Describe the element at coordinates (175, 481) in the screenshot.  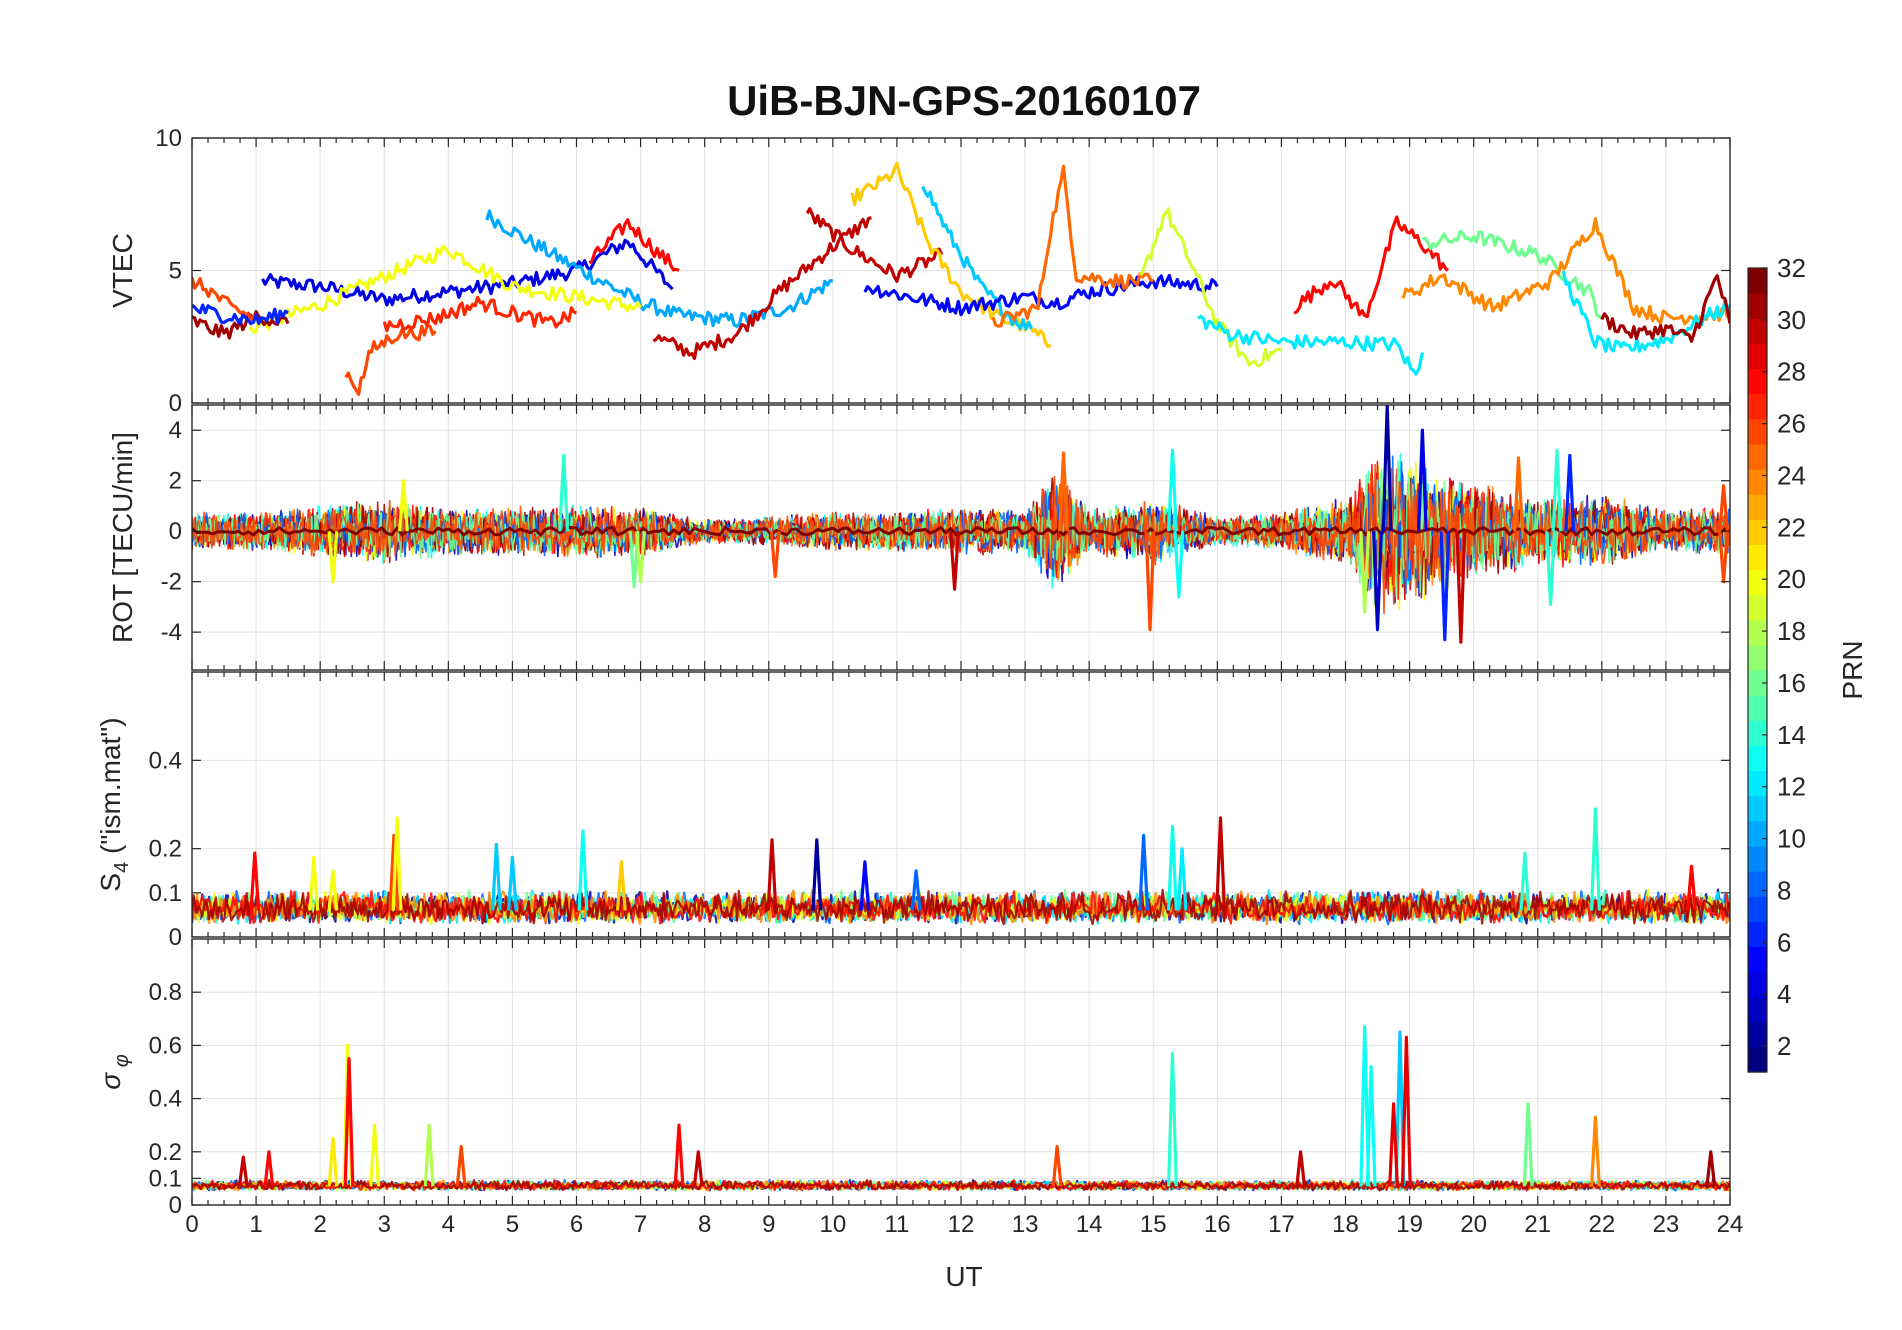
I see `y-tick-label: 2` at that location.